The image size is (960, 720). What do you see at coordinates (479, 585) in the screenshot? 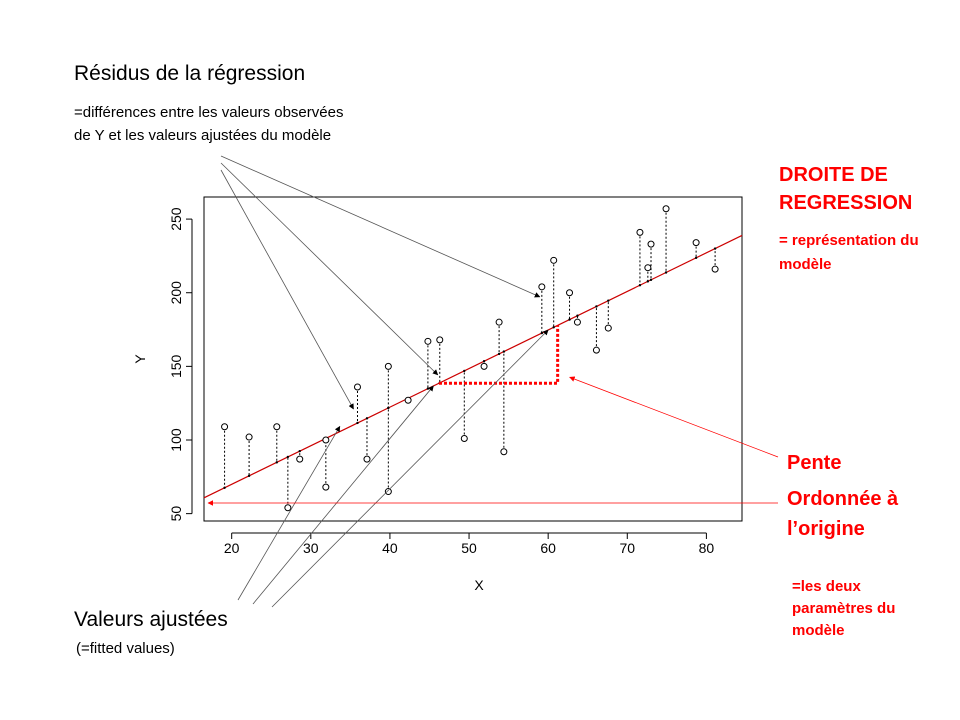
I see `x-axis-label: X` at bounding box center [479, 585].